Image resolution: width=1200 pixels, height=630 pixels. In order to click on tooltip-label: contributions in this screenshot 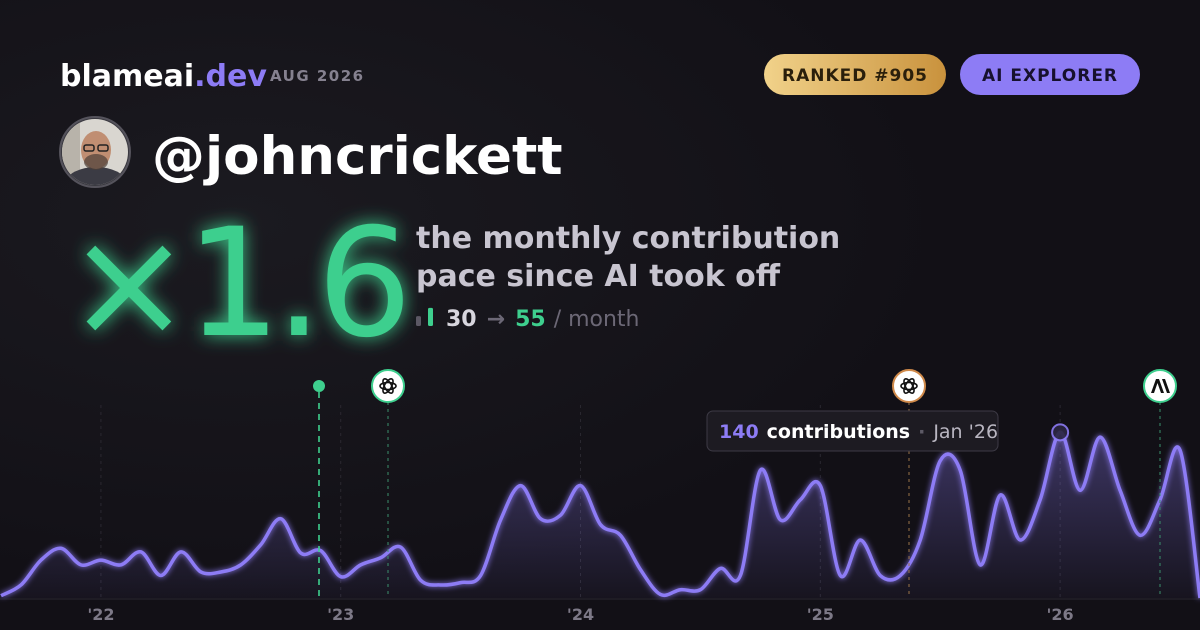, I will do `click(838, 432)`.